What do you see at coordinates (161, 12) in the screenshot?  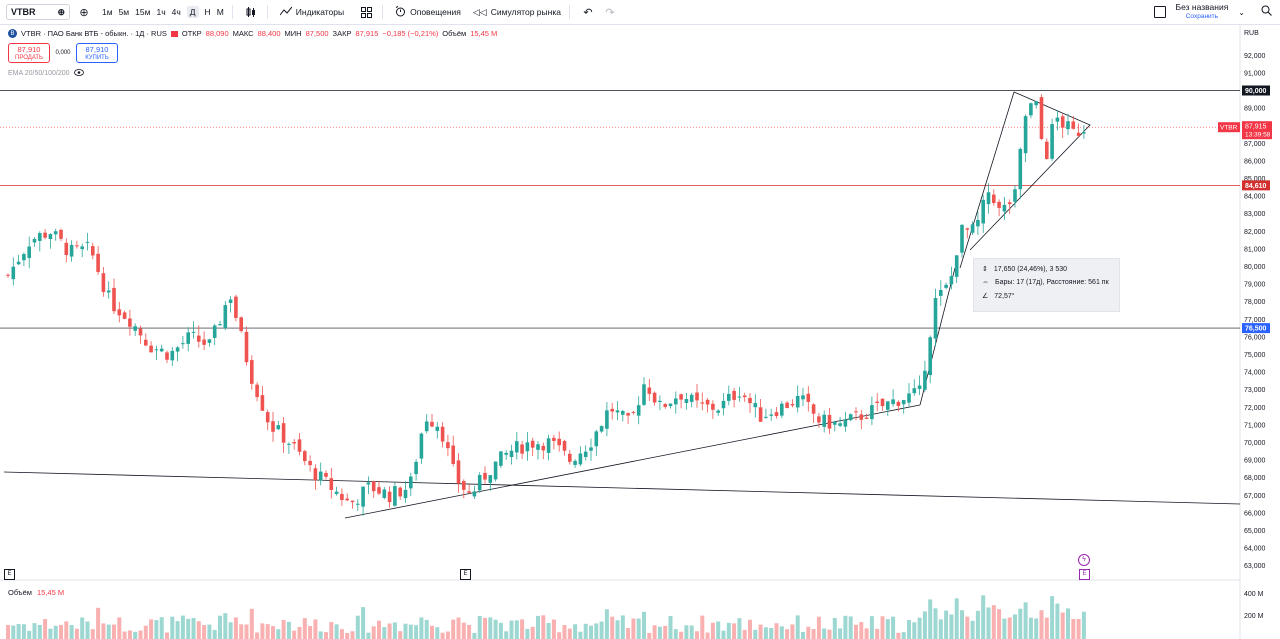 I see `tf-1h: 1ч` at bounding box center [161, 12].